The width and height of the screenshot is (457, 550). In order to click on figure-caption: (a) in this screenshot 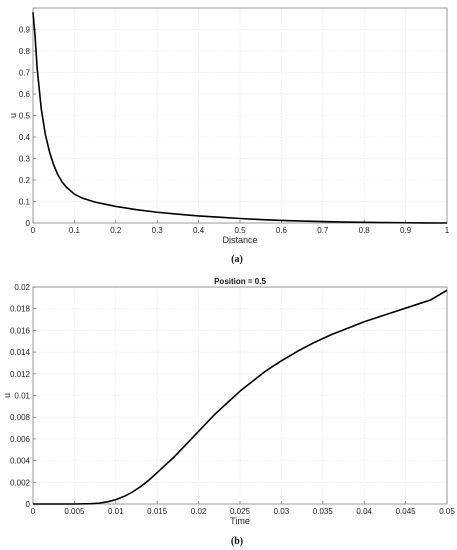, I will do `click(237, 259)`.